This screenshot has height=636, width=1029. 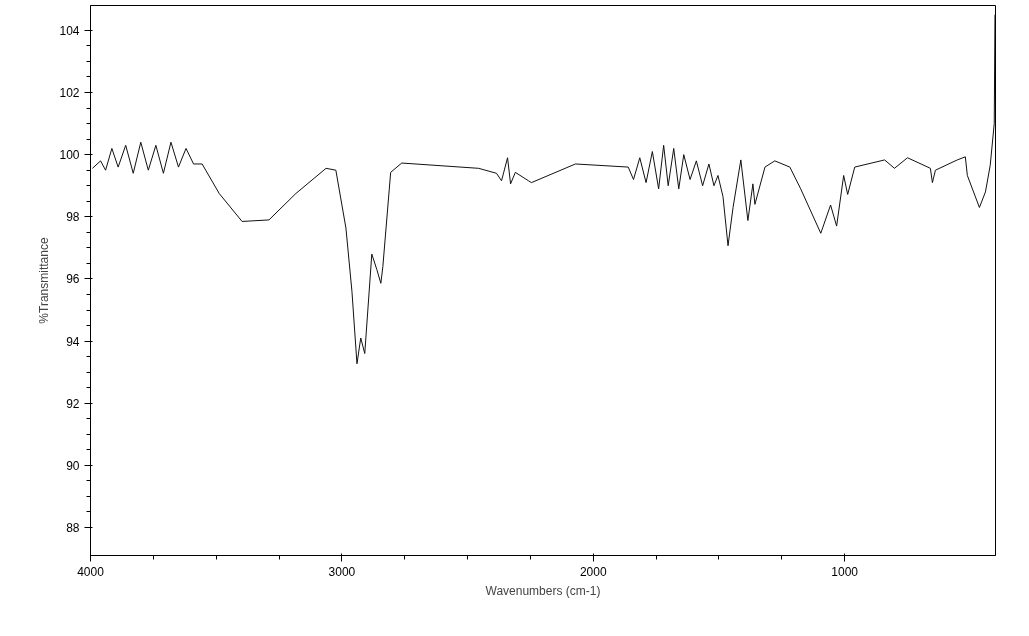 What do you see at coordinates (73, 341) in the screenshot?
I see `y-tick-label: 94` at bounding box center [73, 341].